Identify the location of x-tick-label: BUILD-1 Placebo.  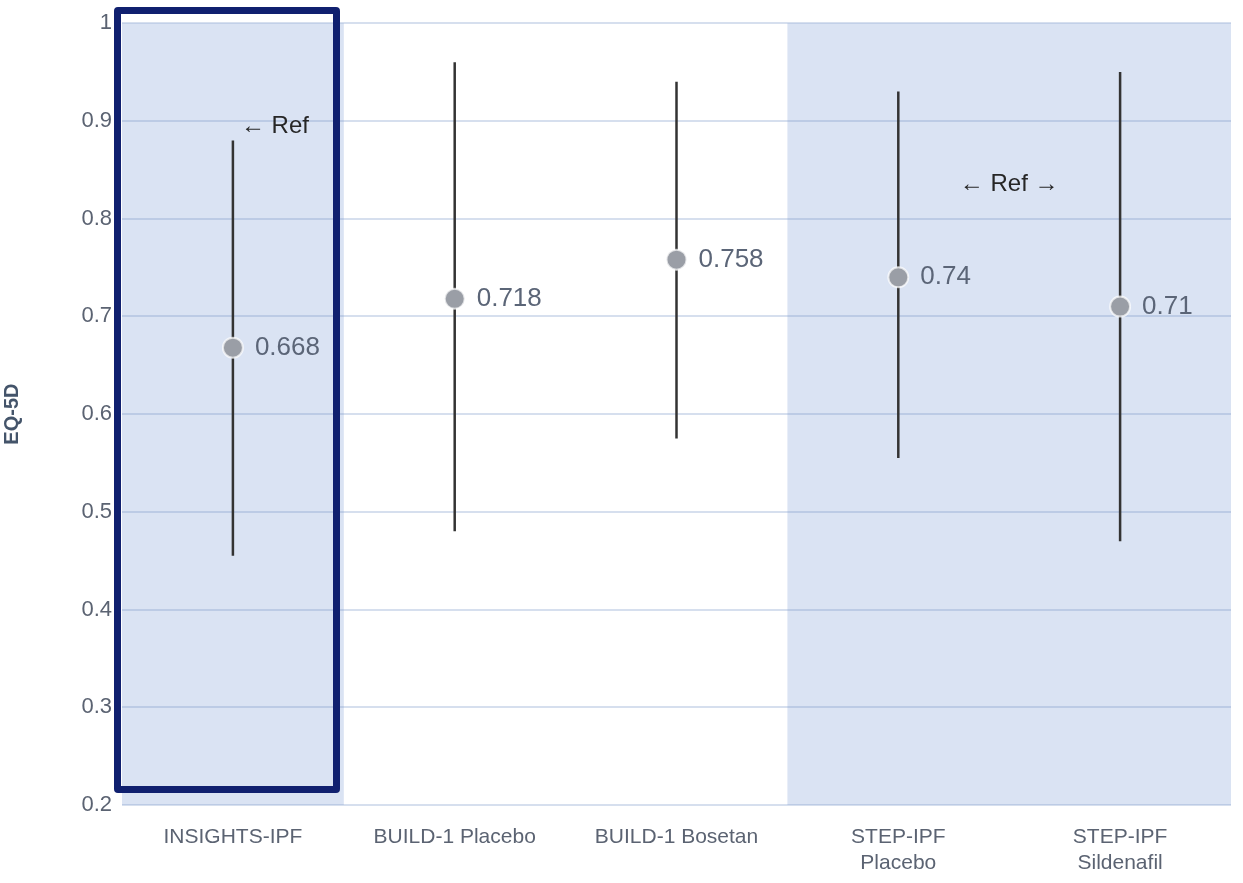
(454, 836).